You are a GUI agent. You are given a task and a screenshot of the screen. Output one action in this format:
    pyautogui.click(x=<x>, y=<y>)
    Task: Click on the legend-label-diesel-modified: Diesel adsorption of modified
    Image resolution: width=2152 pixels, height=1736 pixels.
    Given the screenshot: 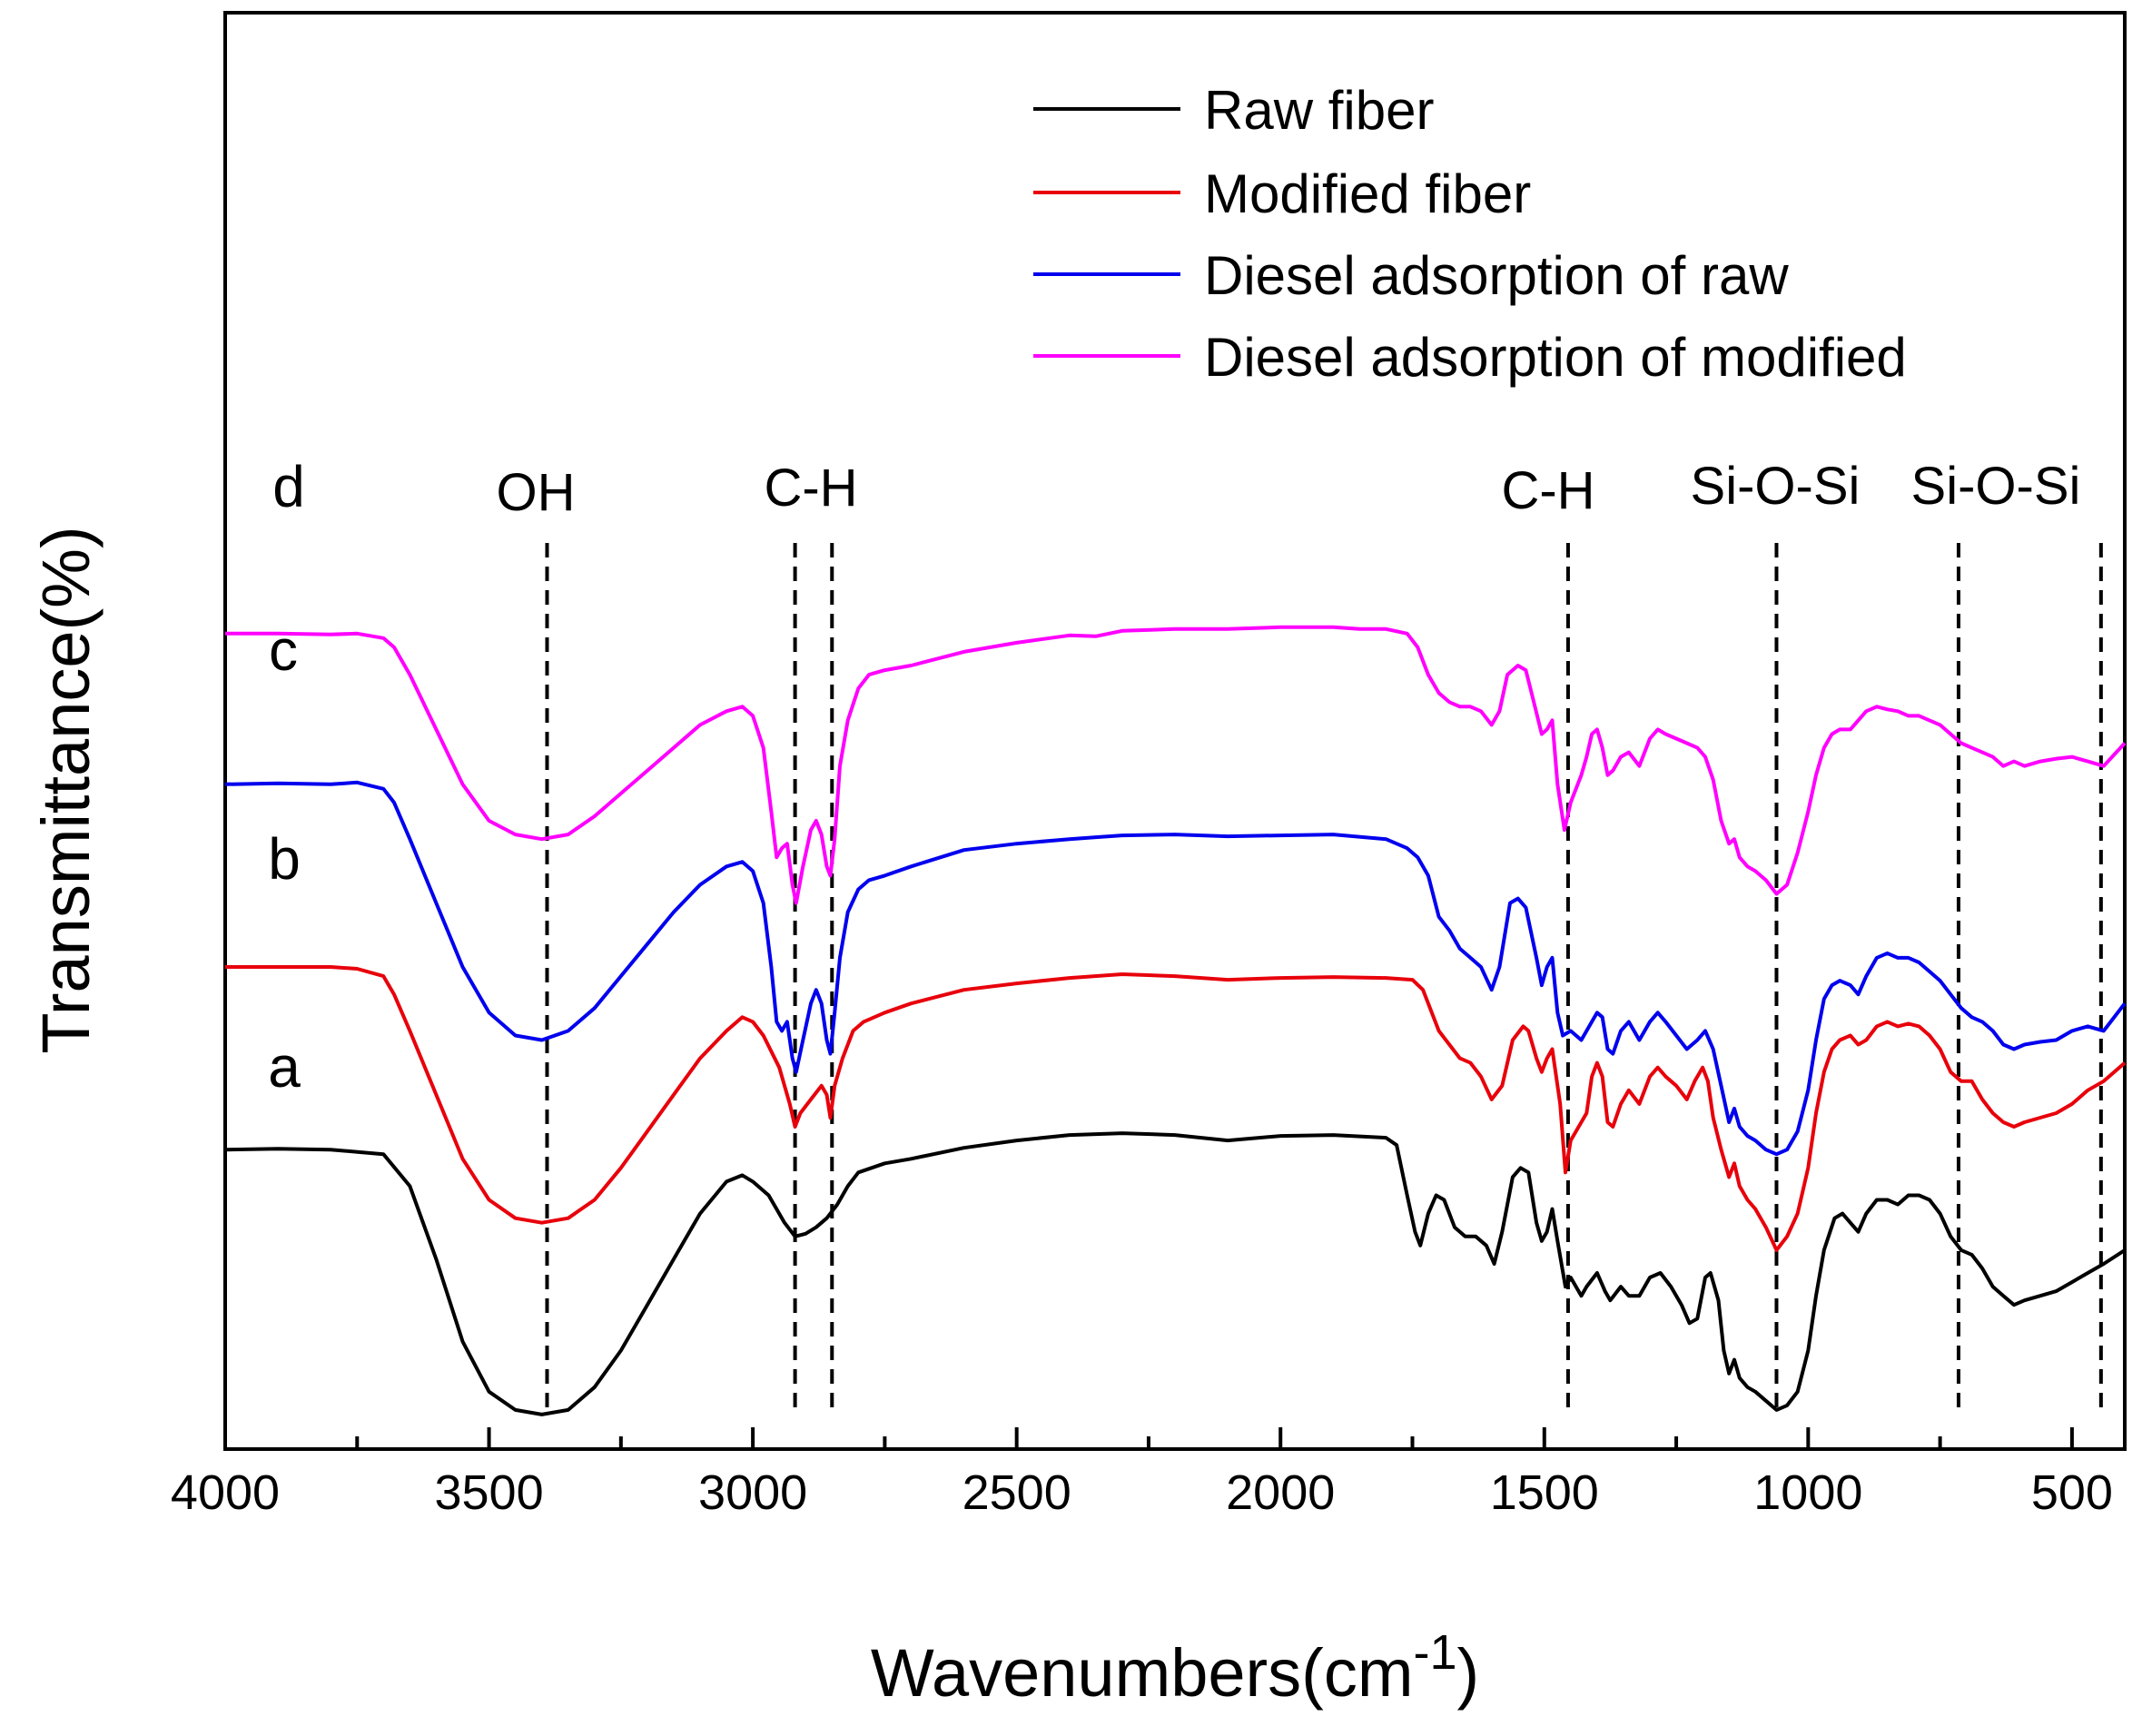 What is the action you would take?
    pyautogui.click(x=1555, y=357)
    